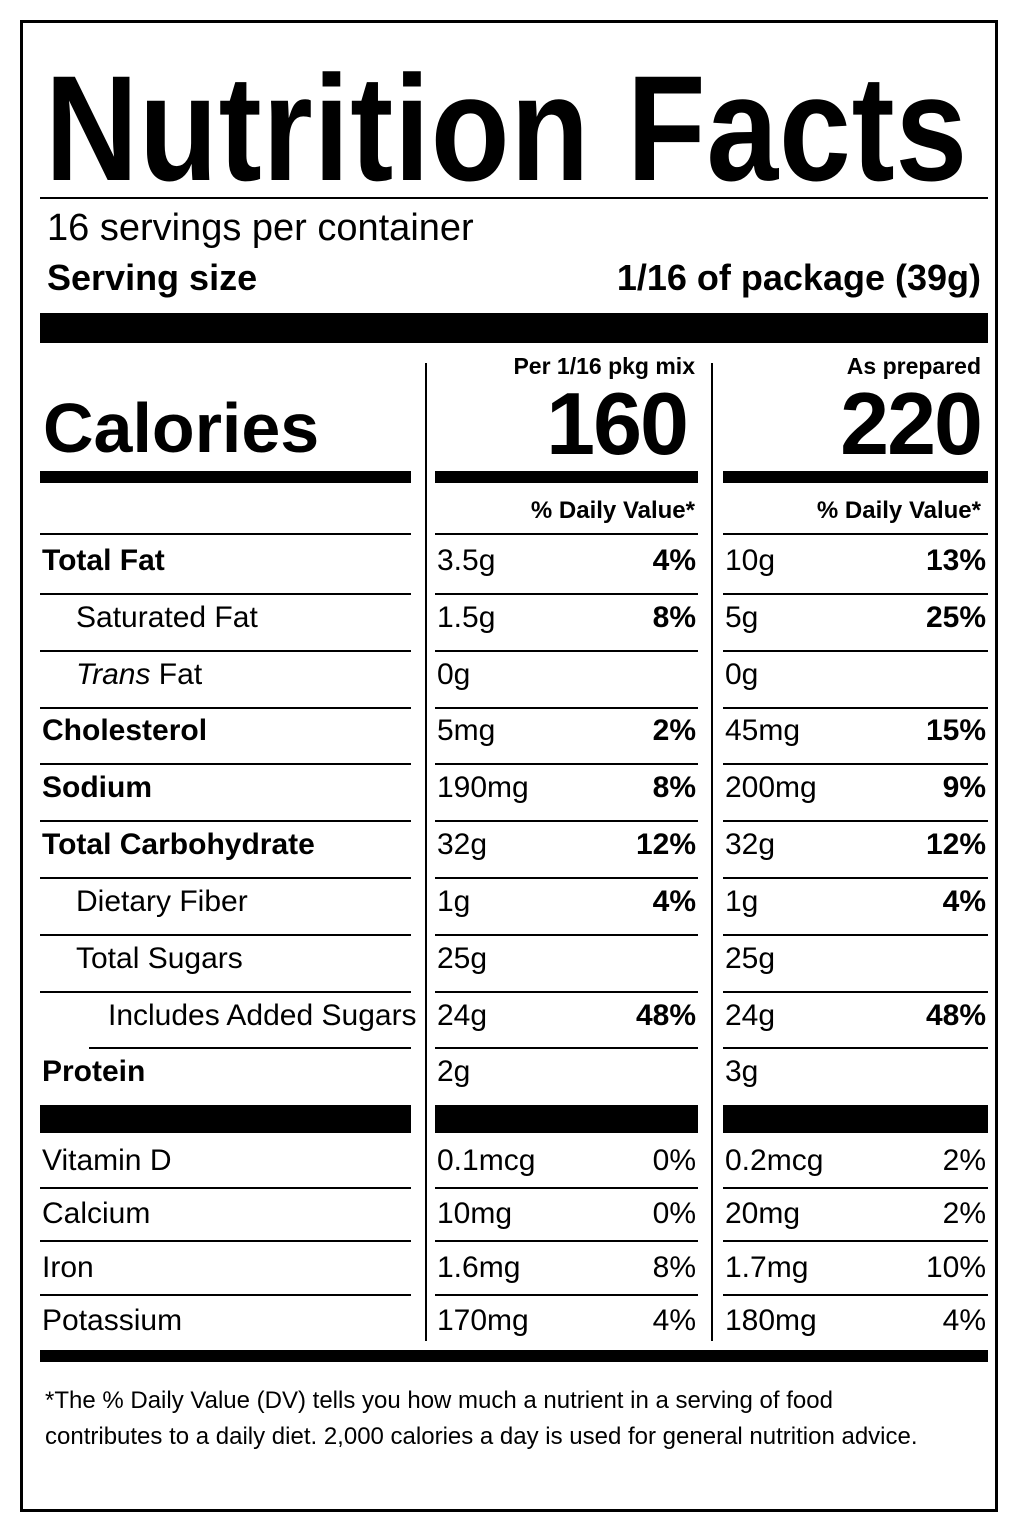  I want to click on mix-amount: 24g, so click(462, 1015).